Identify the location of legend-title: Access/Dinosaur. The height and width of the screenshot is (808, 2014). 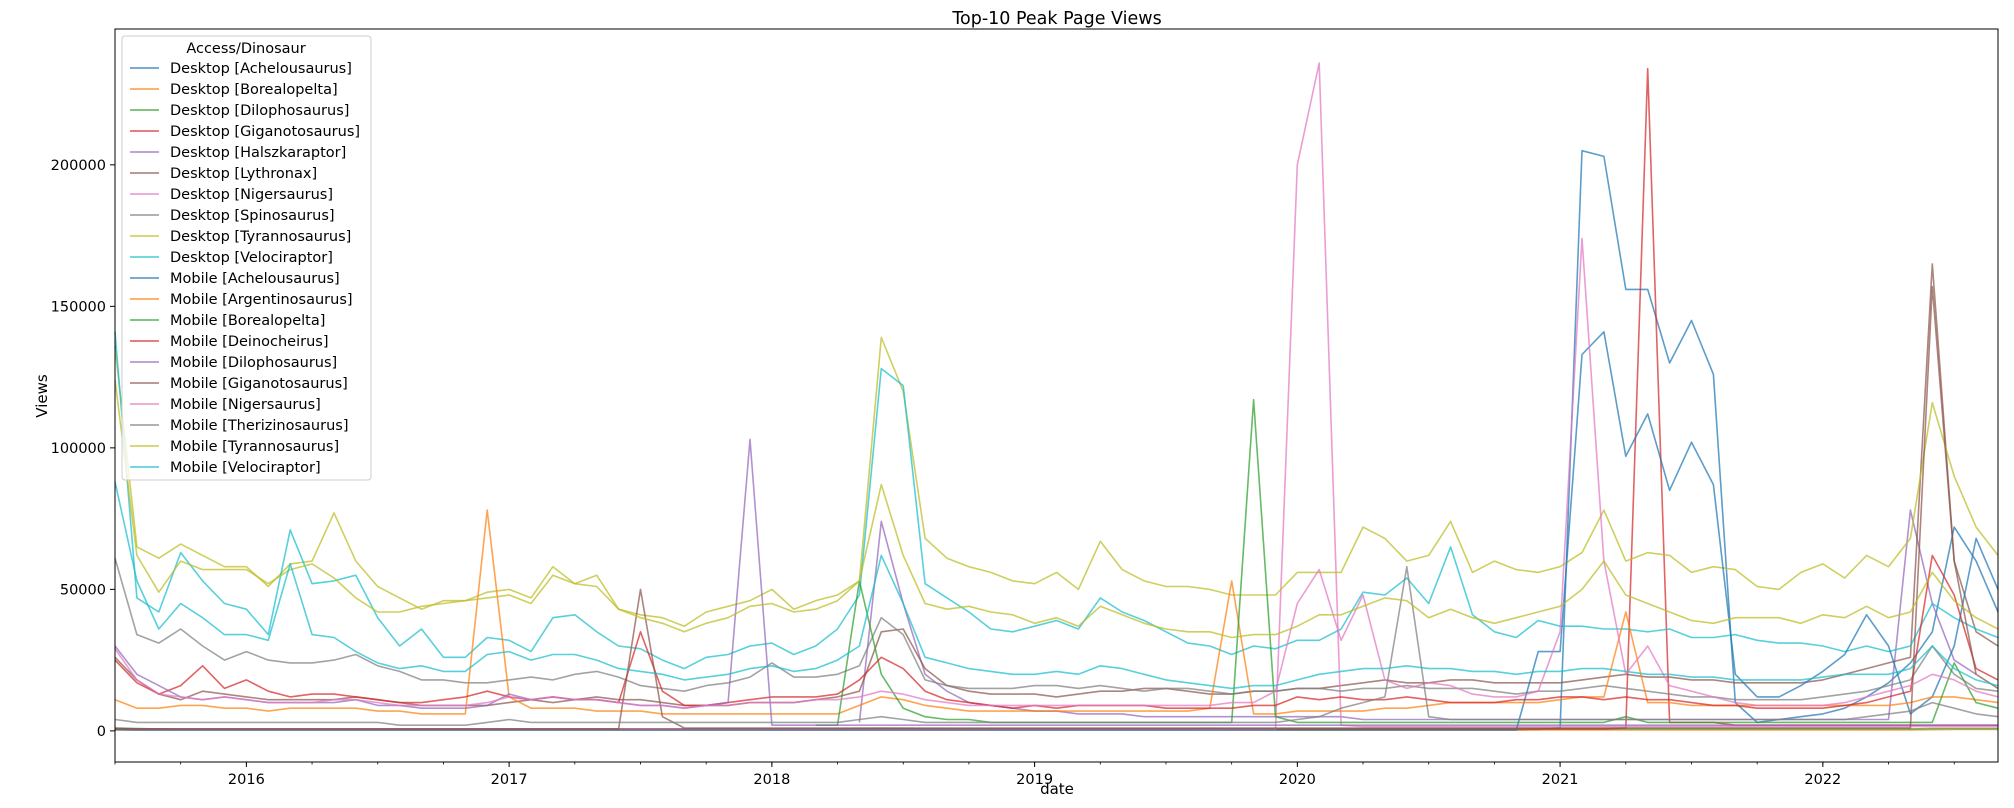
(245, 49).